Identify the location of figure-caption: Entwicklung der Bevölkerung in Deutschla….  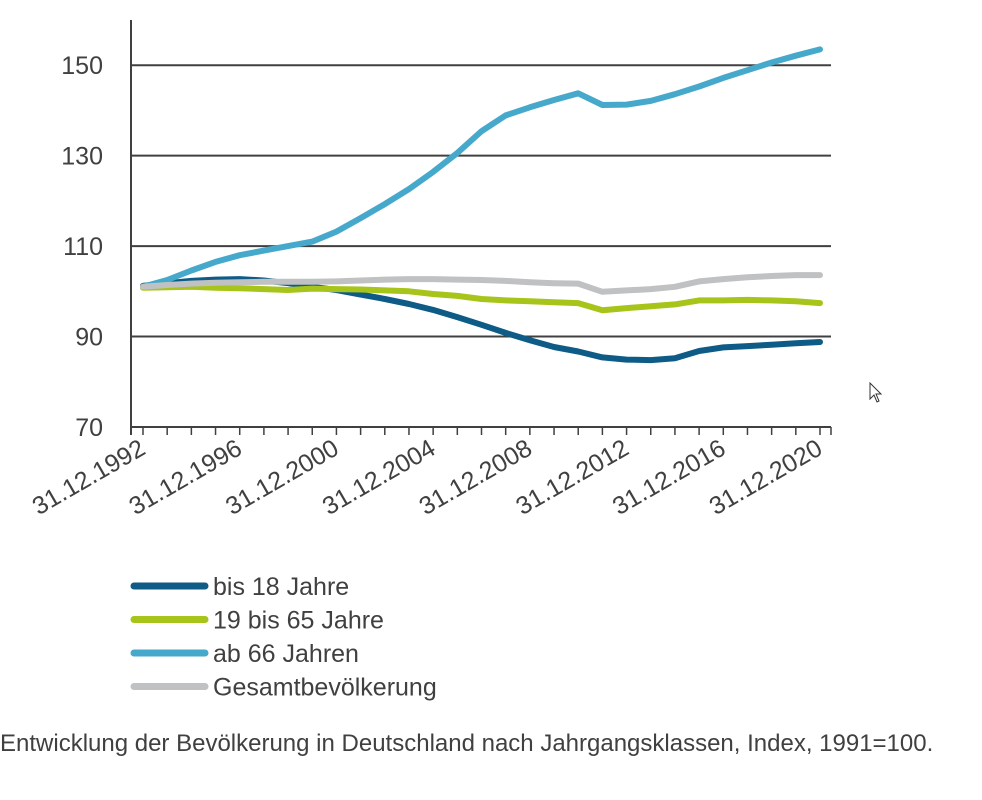
(467, 743).